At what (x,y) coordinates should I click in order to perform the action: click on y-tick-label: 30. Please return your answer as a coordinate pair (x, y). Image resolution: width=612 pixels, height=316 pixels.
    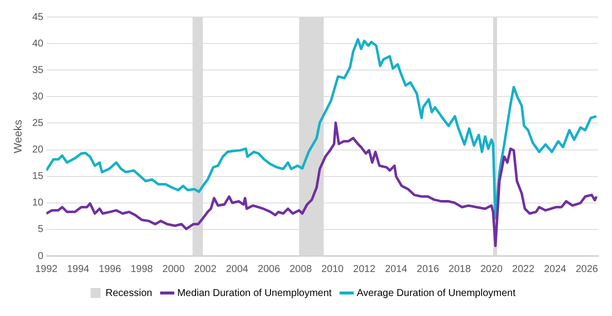
    Looking at the image, I should click on (38, 96).